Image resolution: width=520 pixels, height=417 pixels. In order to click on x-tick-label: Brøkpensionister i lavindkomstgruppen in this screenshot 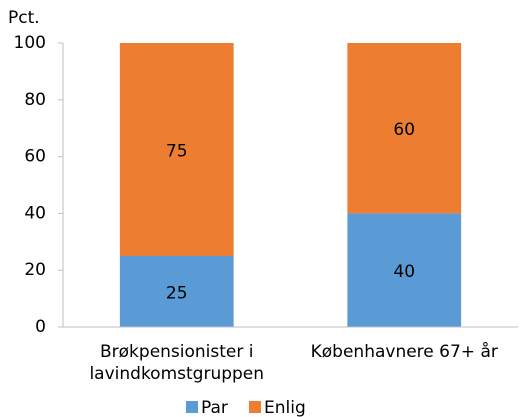, I will do `click(177, 363)`.